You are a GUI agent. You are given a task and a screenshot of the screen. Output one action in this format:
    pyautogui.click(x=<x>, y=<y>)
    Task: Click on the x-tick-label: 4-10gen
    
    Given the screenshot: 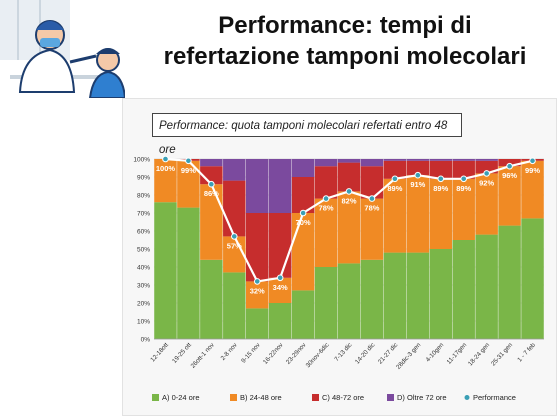 What is the action you would take?
    pyautogui.click(x=435, y=352)
    